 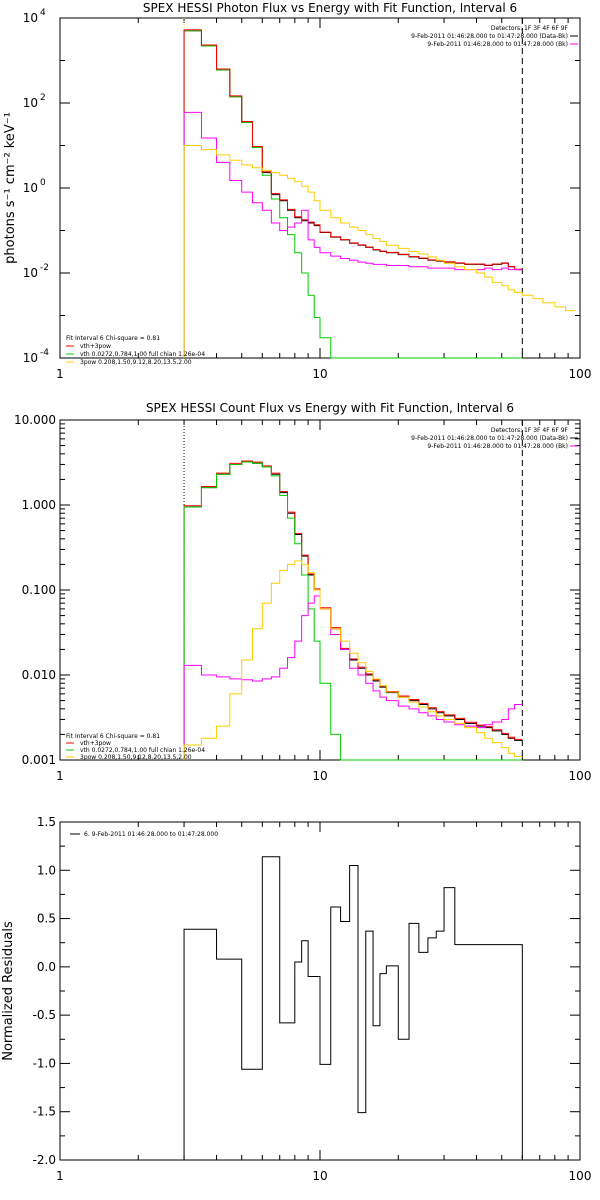 I want to click on plot3-xtick-label: 10, so click(x=319, y=1176).